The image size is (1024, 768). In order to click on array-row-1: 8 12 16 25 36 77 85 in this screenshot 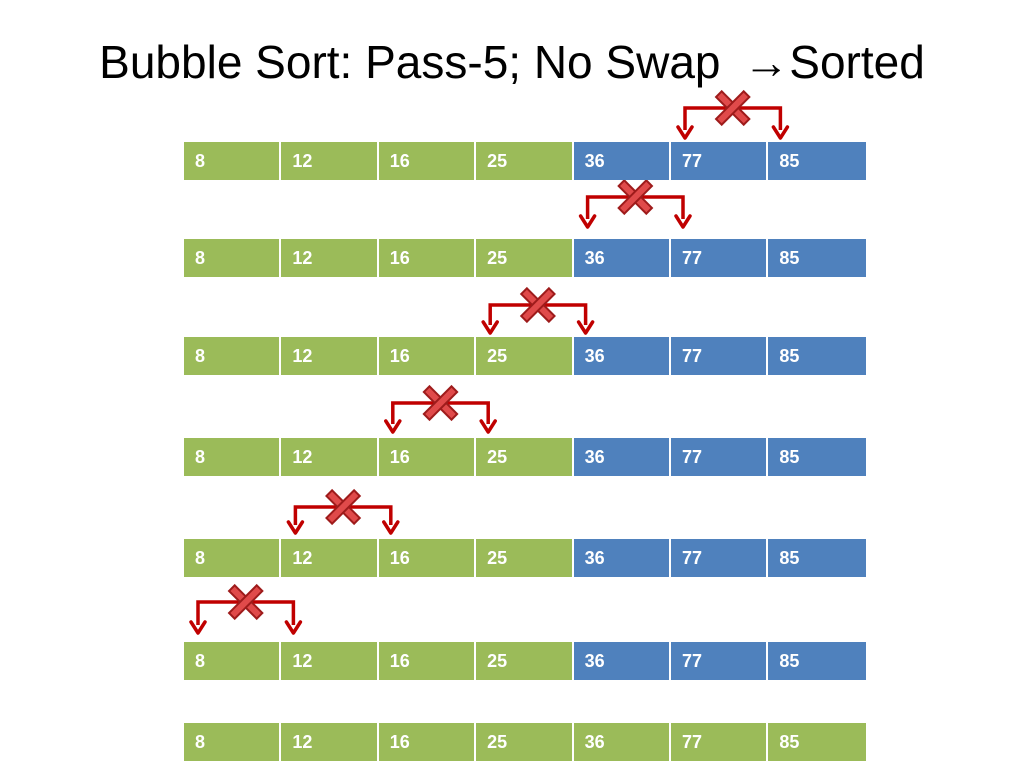, I will do `click(525, 161)`.